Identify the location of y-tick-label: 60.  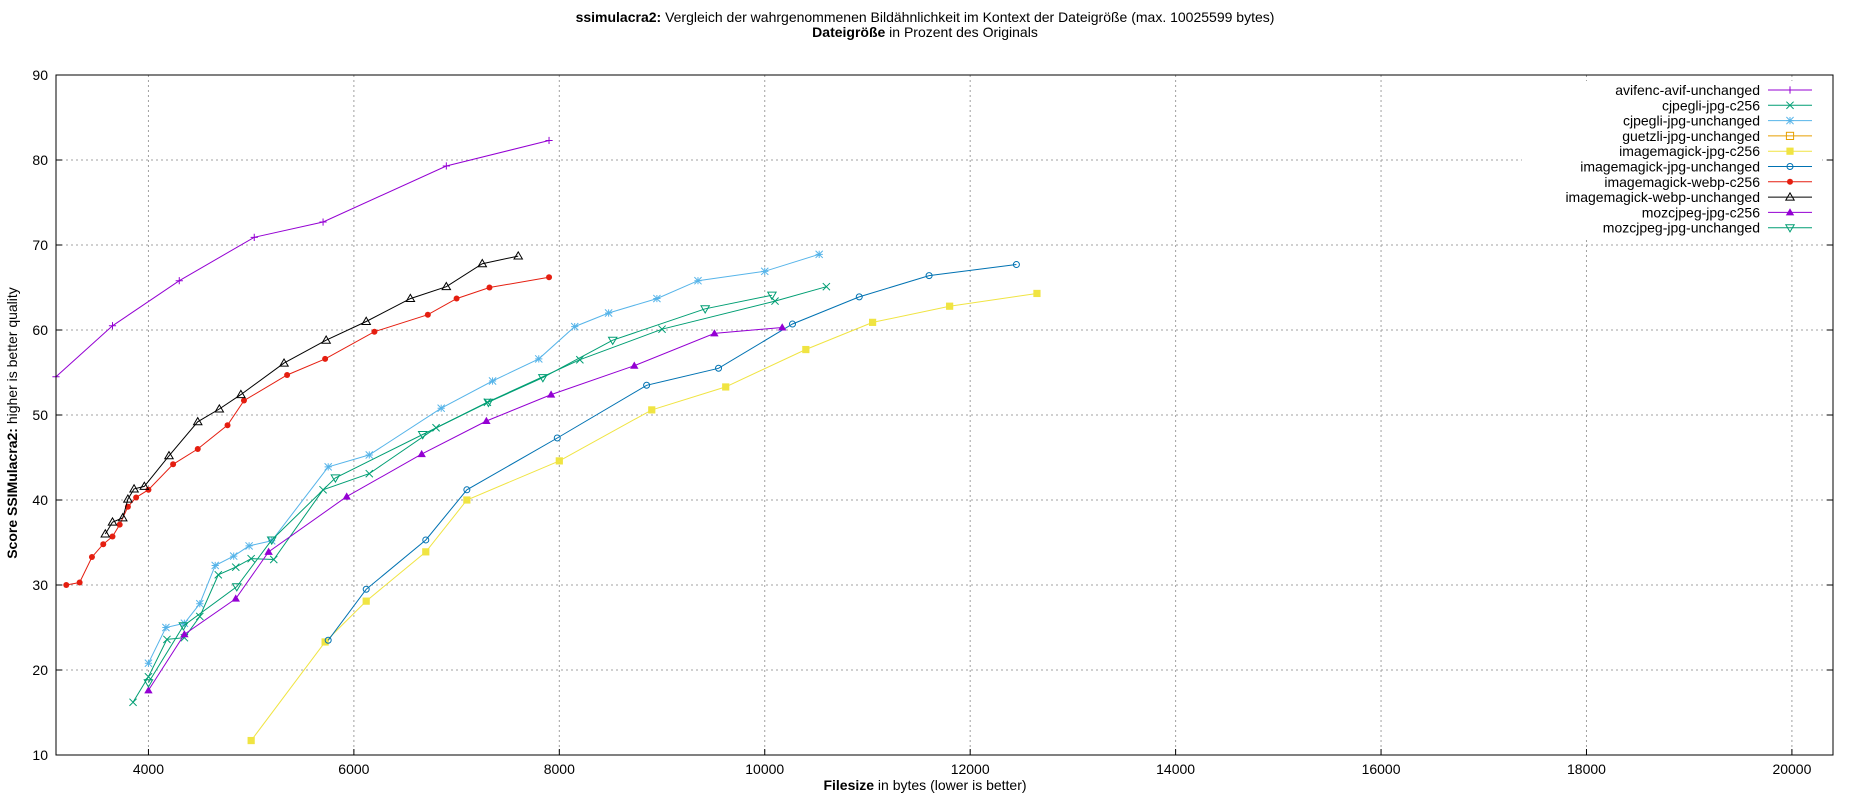
(40, 330).